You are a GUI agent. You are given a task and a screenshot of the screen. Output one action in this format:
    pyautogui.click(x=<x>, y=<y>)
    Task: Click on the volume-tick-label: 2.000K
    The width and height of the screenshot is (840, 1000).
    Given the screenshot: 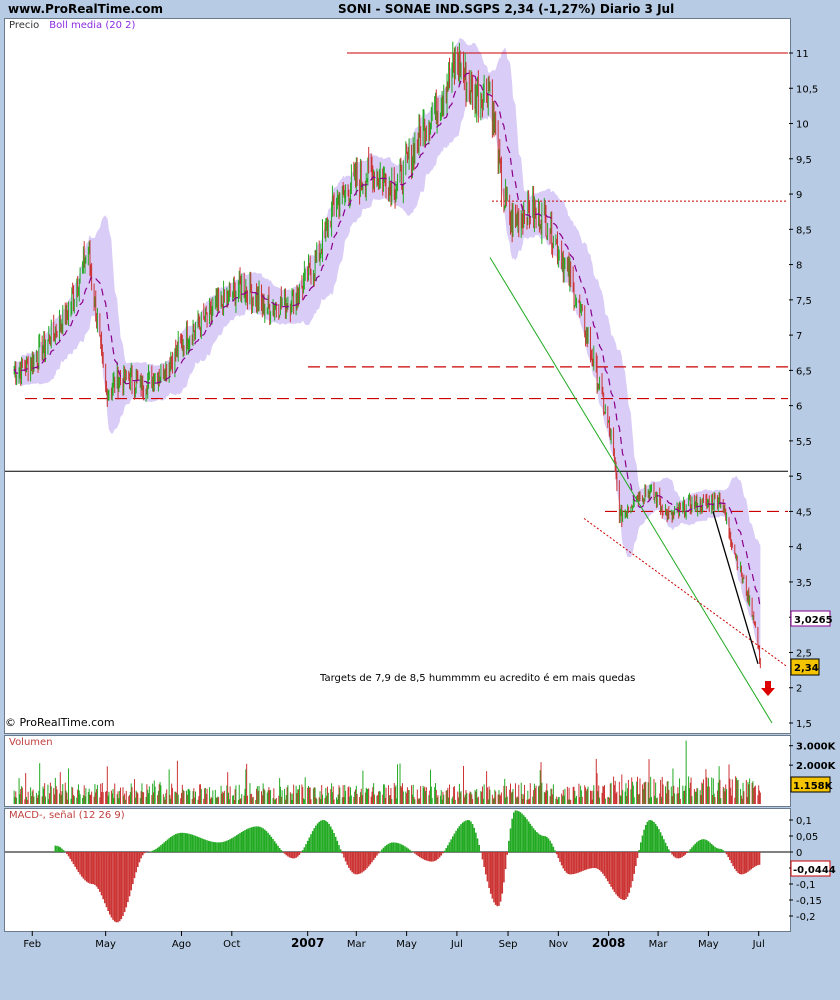 What is the action you would take?
    pyautogui.click(x=816, y=766)
    